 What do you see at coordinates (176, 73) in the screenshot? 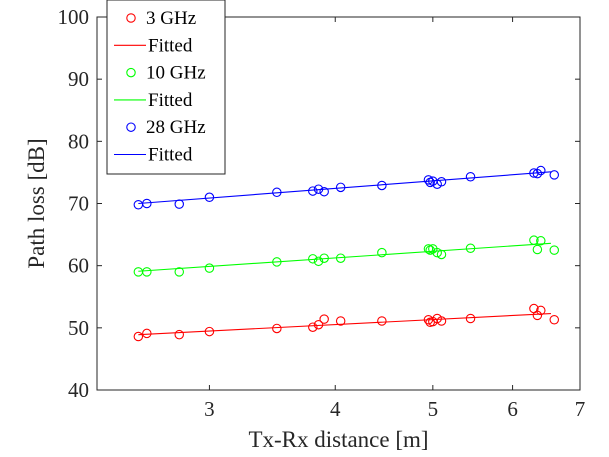
I see `legend-label-10-ghz: 10 GHz` at bounding box center [176, 73].